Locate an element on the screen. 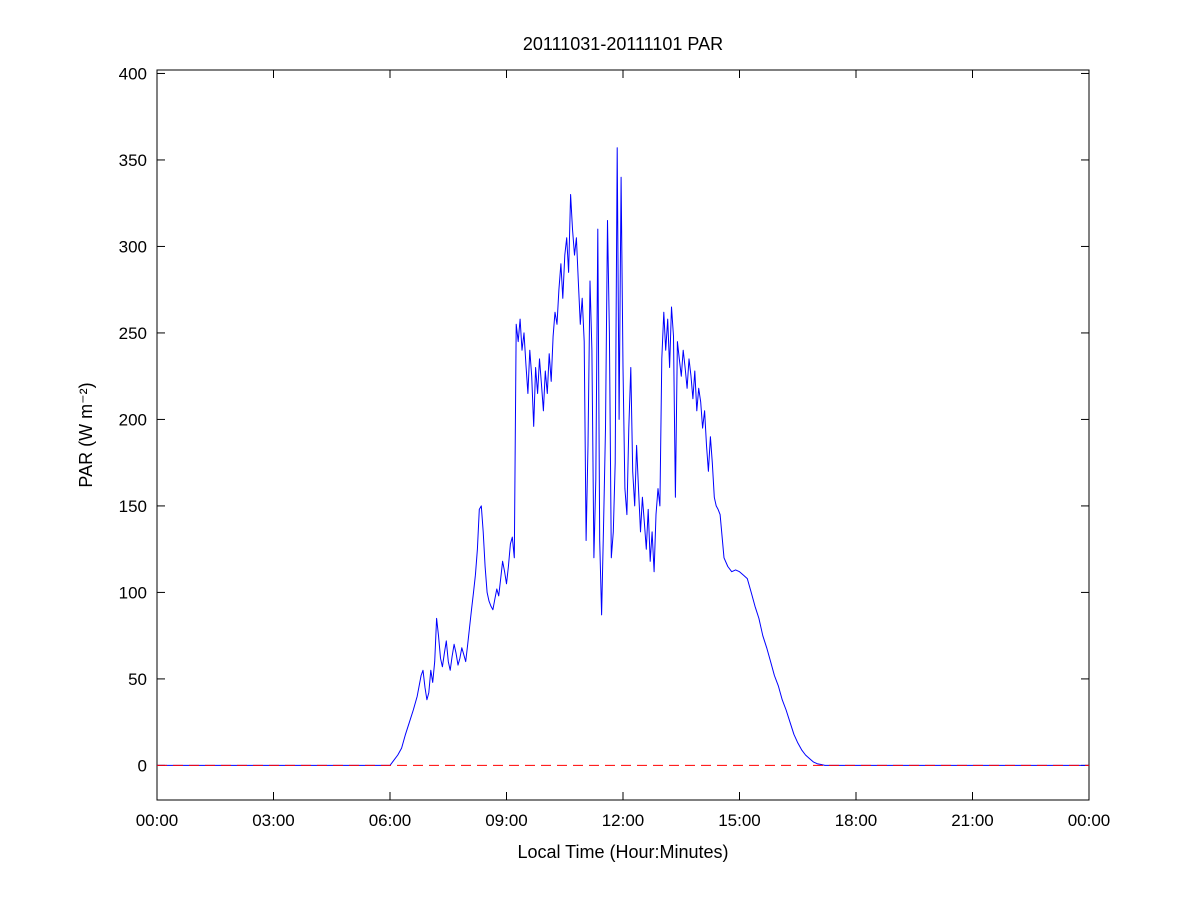  y-tick-label: 200 is located at coordinates (133, 419).